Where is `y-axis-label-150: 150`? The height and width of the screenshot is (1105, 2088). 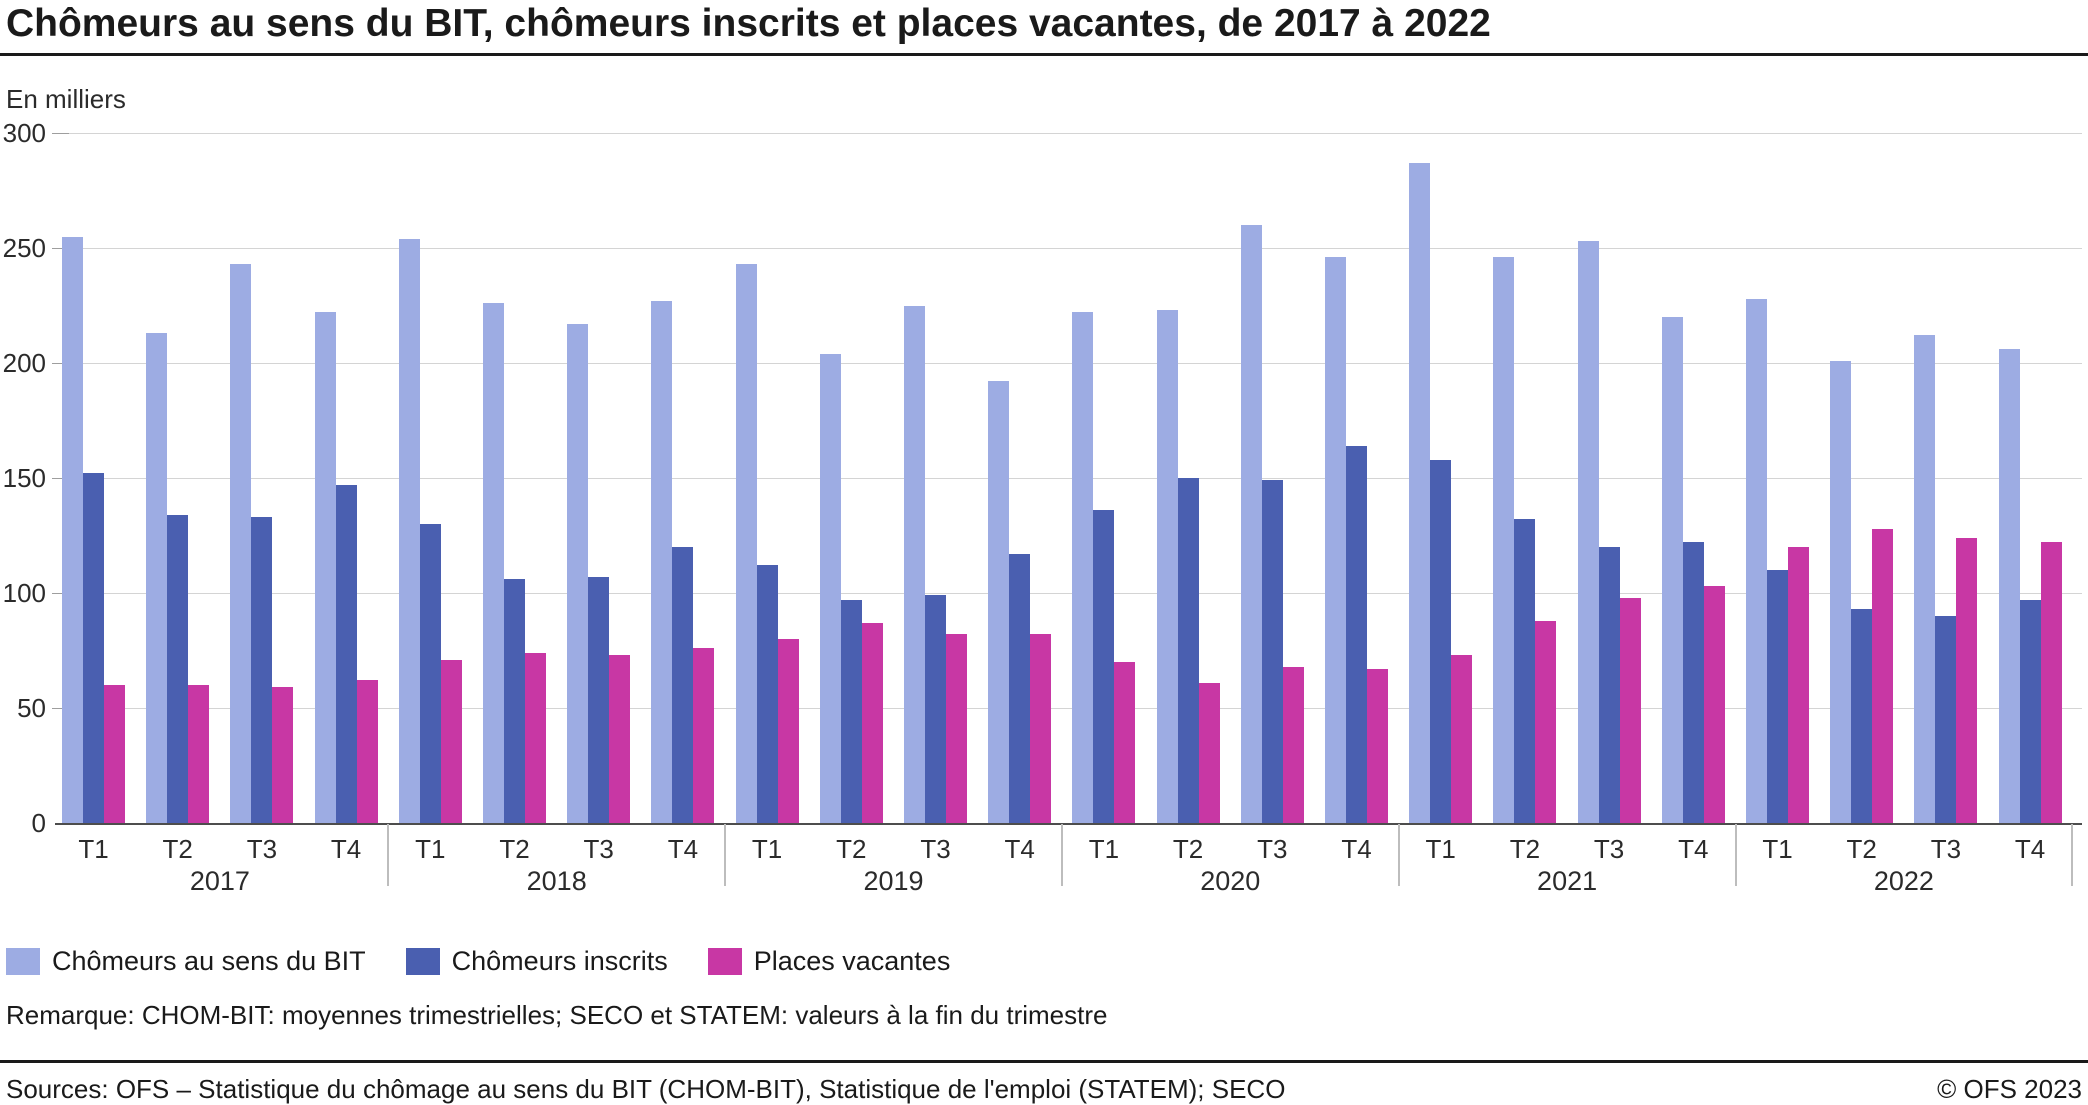
y-axis-label-150: 150 is located at coordinates (24, 478).